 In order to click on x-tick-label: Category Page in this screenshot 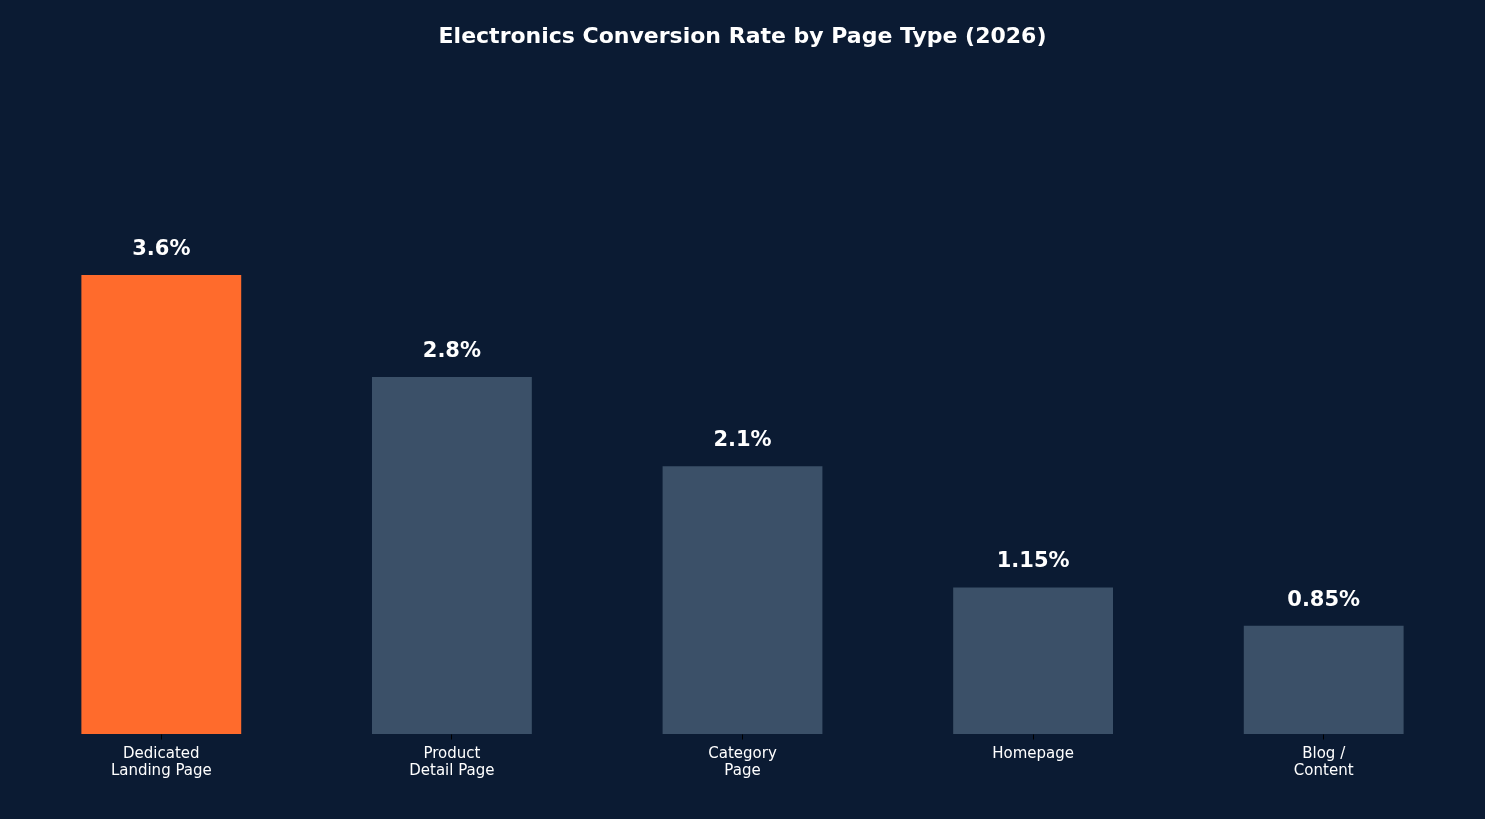, I will do `click(742, 761)`.